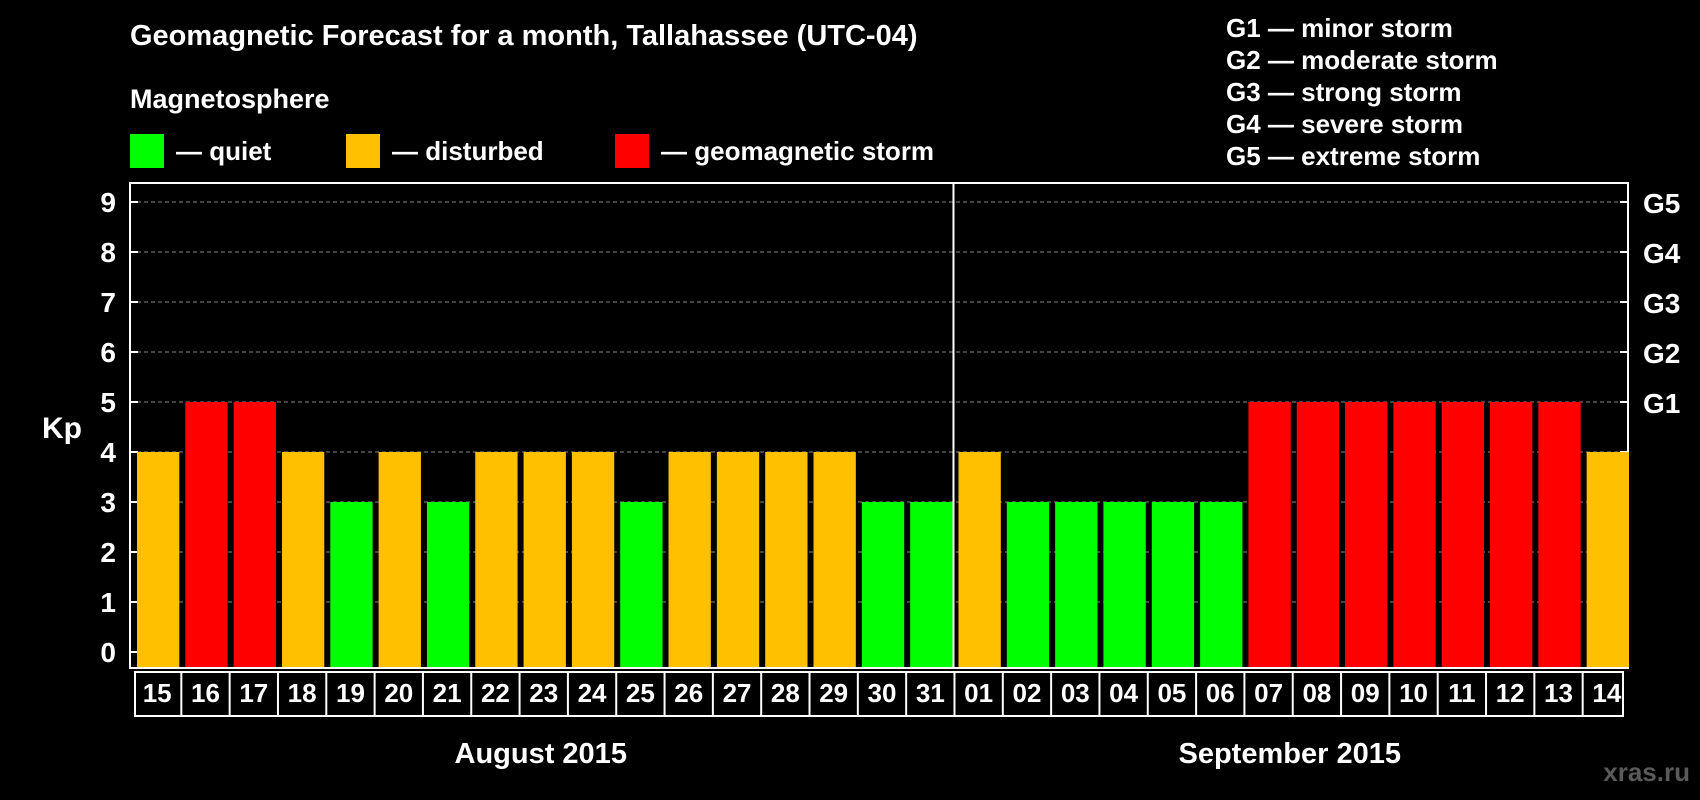  Describe the element at coordinates (468, 150) in the screenshot. I see `legend-label-disturbed: — disturbed` at that location.